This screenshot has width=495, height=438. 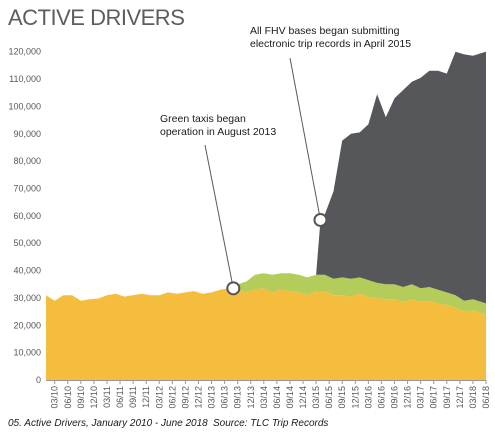 What do you see at coordinates (107, 397) in the screenshot?
I see `x-tick-label: 03/11` at bounding box center [107, 397].